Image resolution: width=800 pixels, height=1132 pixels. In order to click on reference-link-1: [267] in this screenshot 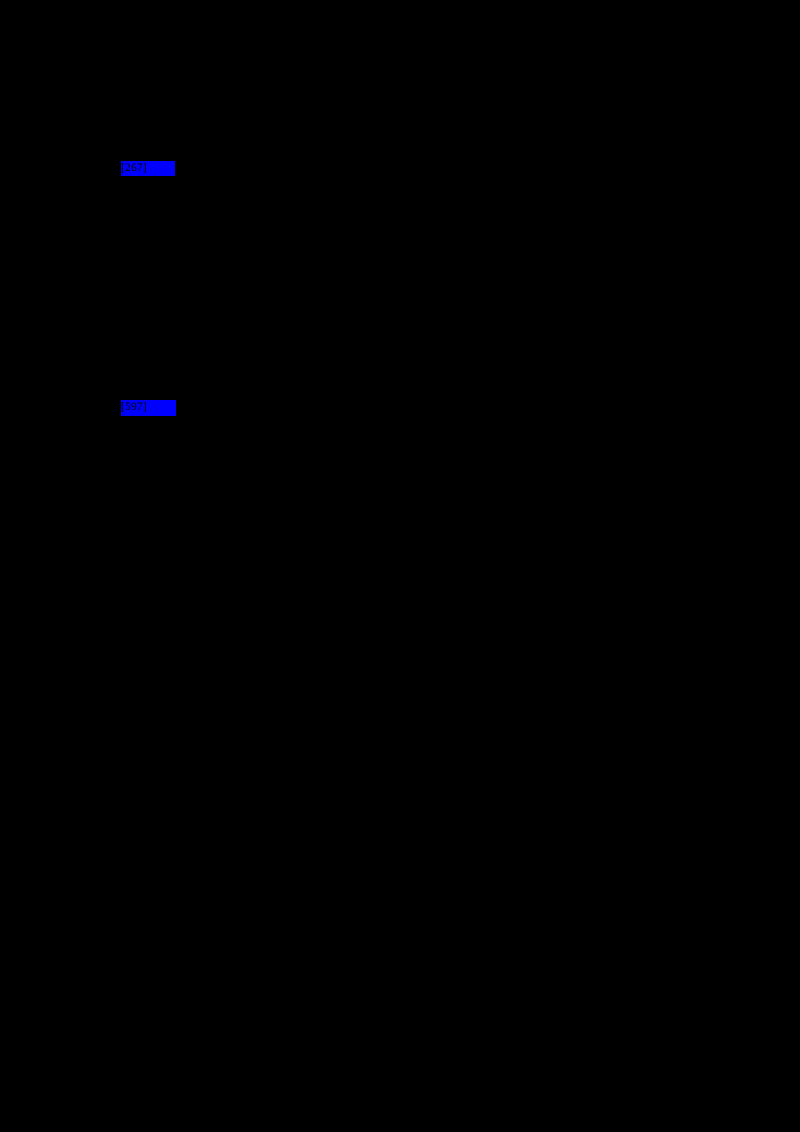, I will do `click(148, 168)`.